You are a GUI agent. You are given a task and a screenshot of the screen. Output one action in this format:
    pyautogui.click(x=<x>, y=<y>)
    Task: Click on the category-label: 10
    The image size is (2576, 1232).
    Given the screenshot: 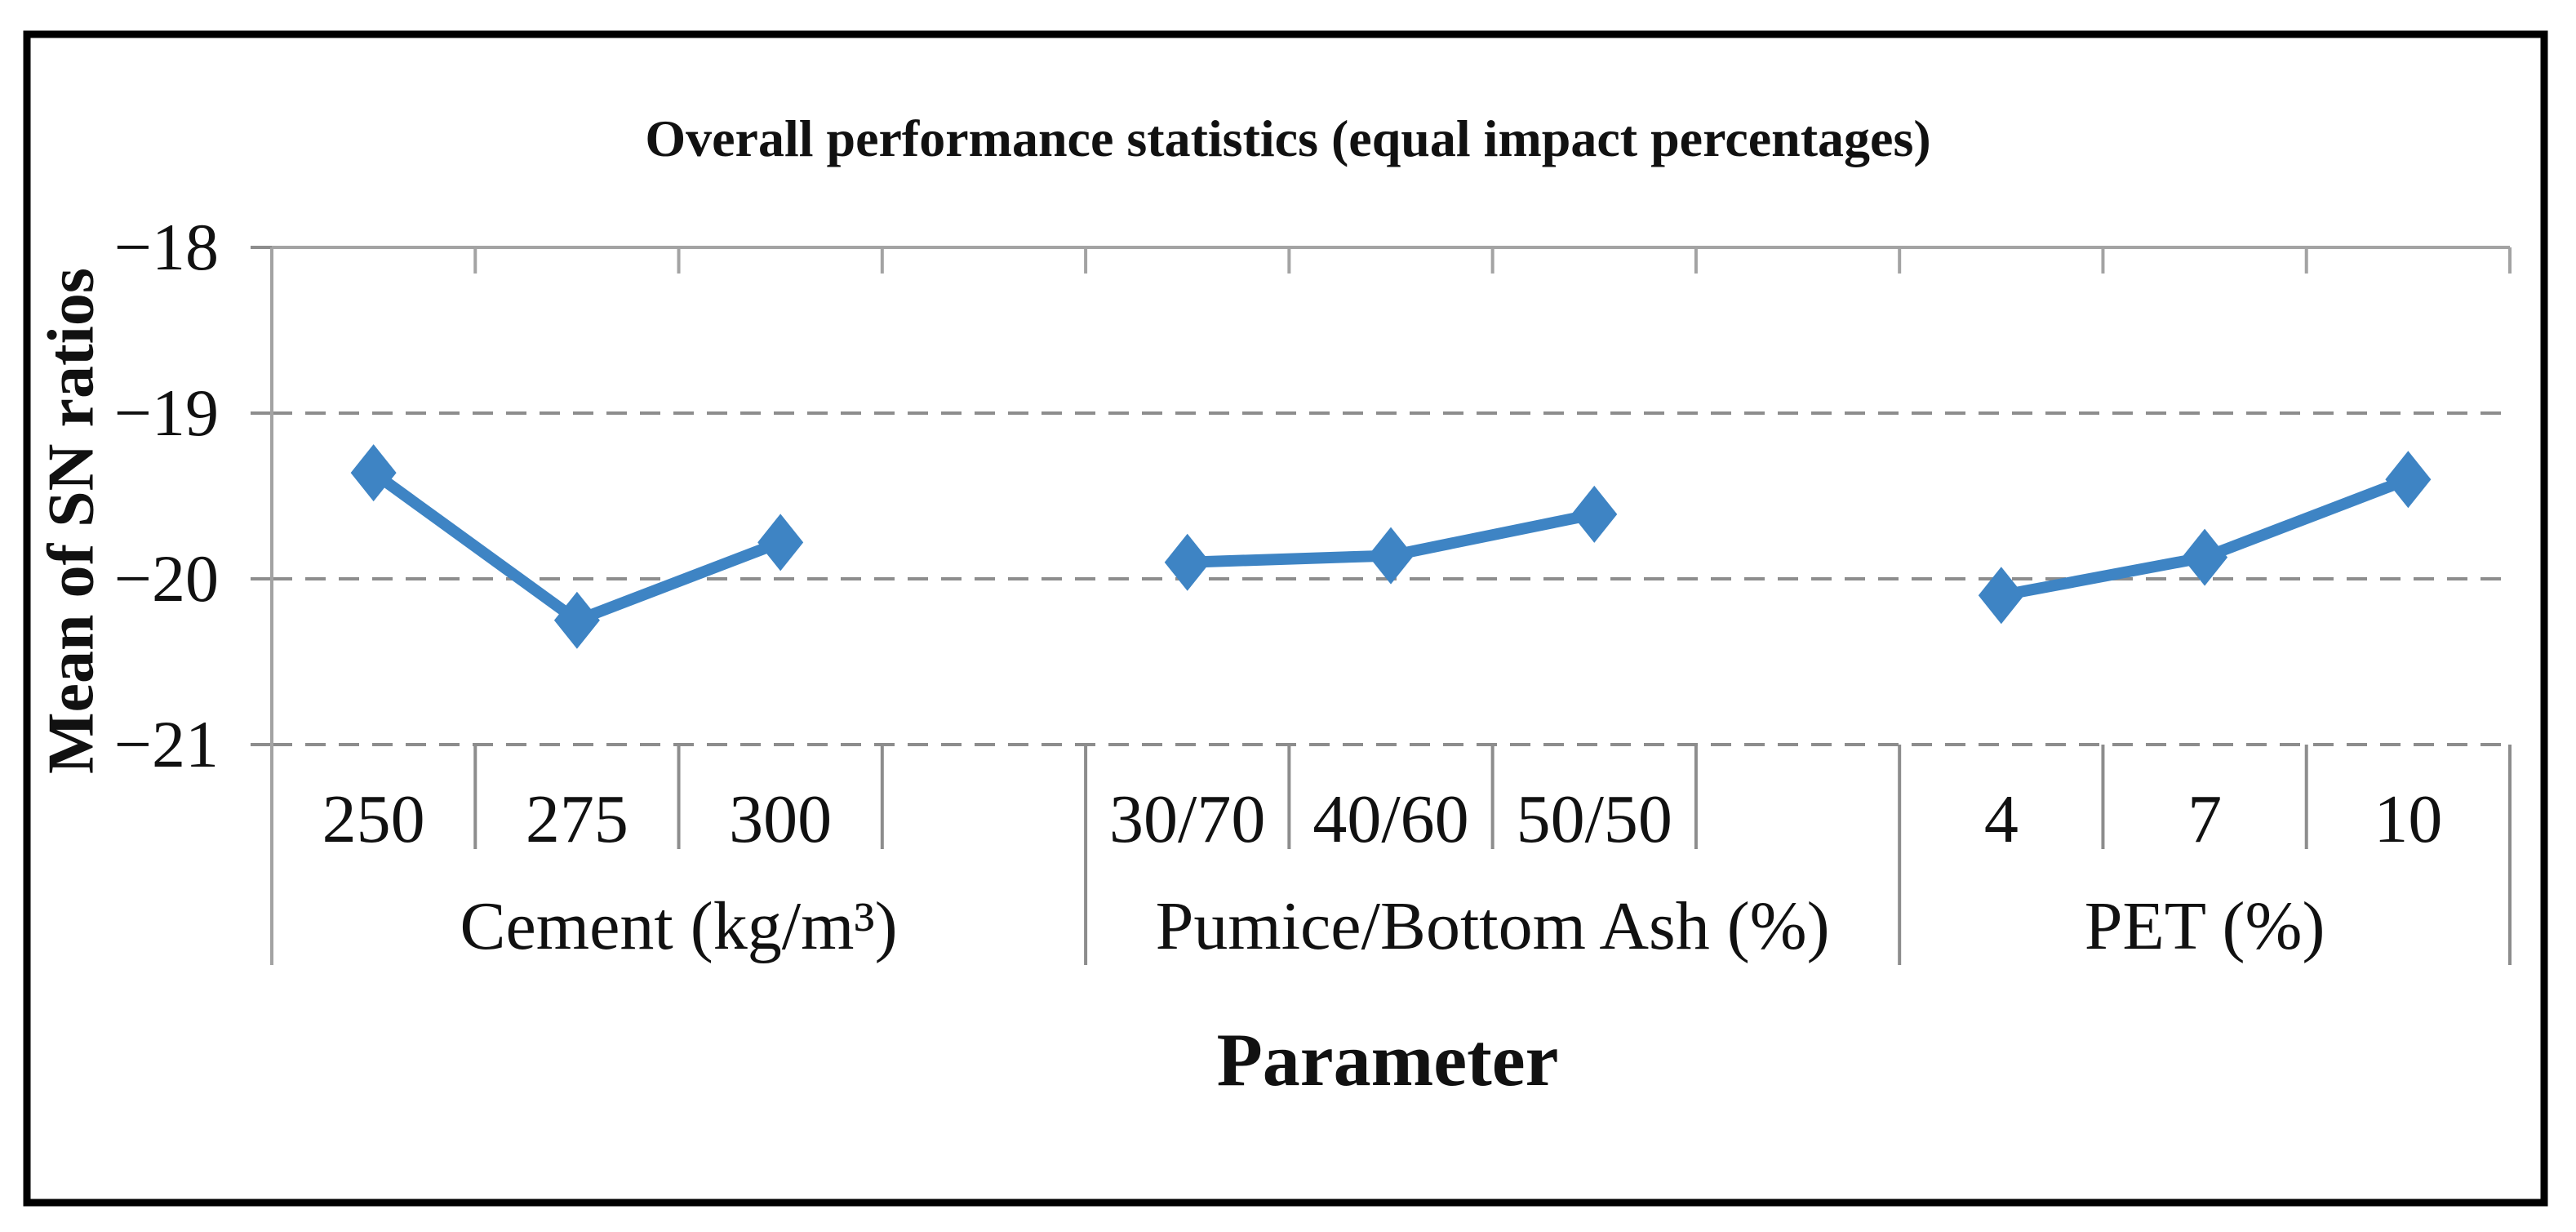 What is the action you would take?
    pyautogui.click(x=2408, y=819)
    